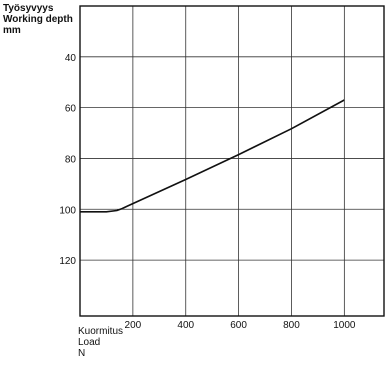 The width and height of the screenshot is (388, 366). I want to click on y-tick-label-40: 40, so click(71, 58).